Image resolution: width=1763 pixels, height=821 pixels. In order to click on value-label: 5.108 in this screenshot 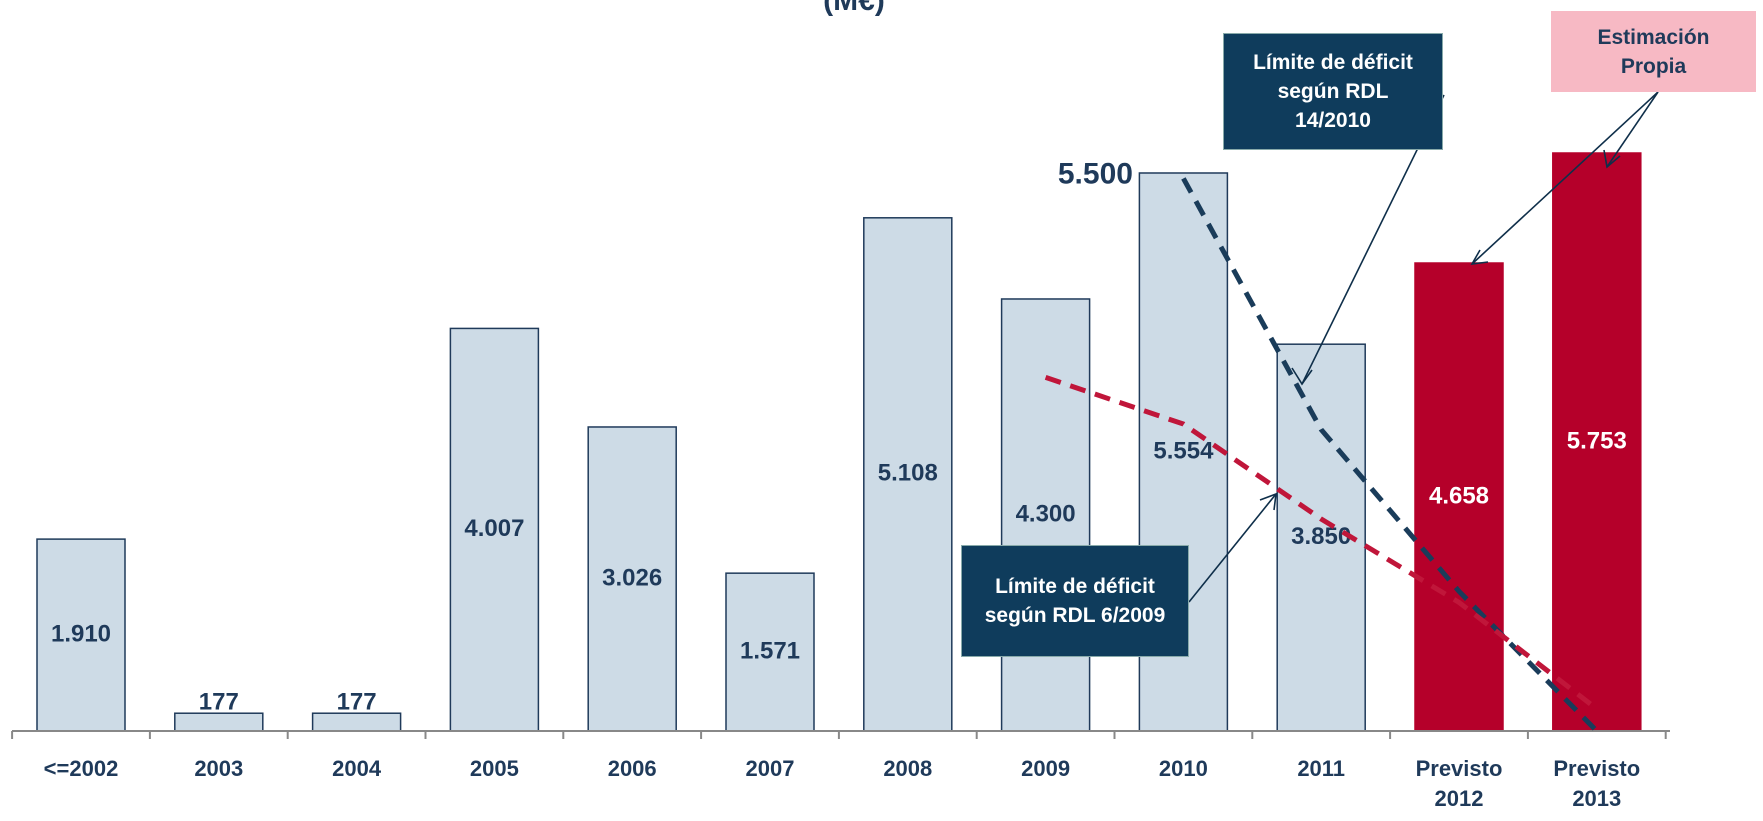, I will do `click(908, 473)`.